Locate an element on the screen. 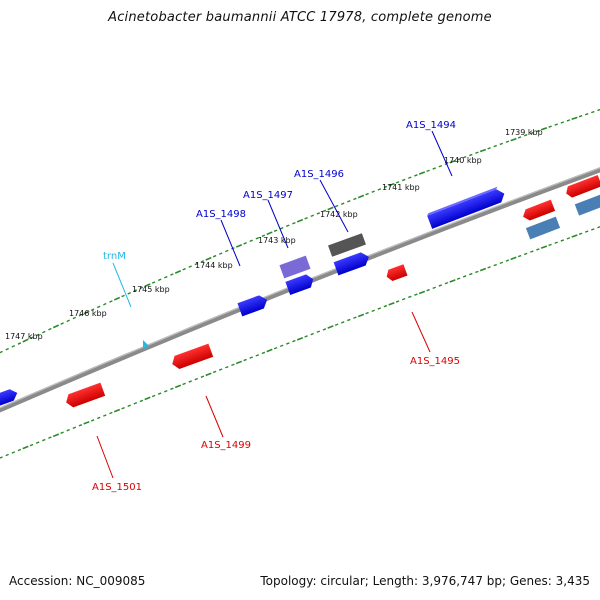  scale-label-1746: 1746 kbp is located at coordinates (88, 313).